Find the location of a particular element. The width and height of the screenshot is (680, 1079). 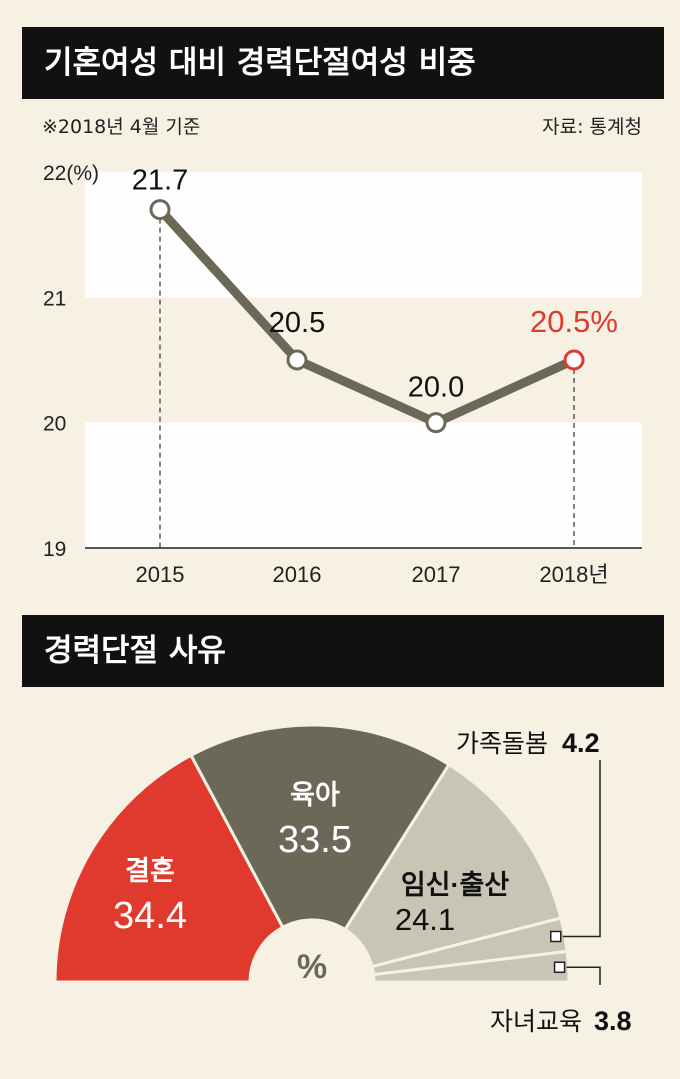

center-label: % is located at coordinates (312, 967).